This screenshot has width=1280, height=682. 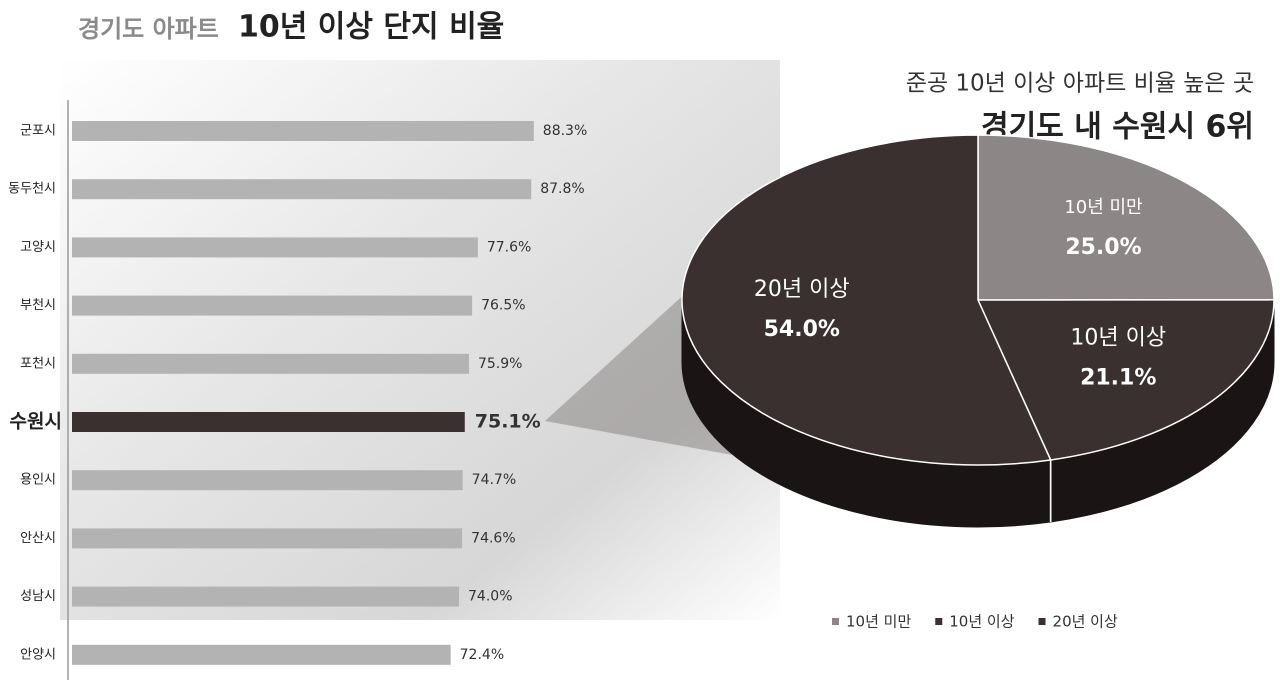 What do you see at coordinates (981, 622) in the screenshot?
I see `legend-label: 10년 이상` at bounding box center [981, 622].